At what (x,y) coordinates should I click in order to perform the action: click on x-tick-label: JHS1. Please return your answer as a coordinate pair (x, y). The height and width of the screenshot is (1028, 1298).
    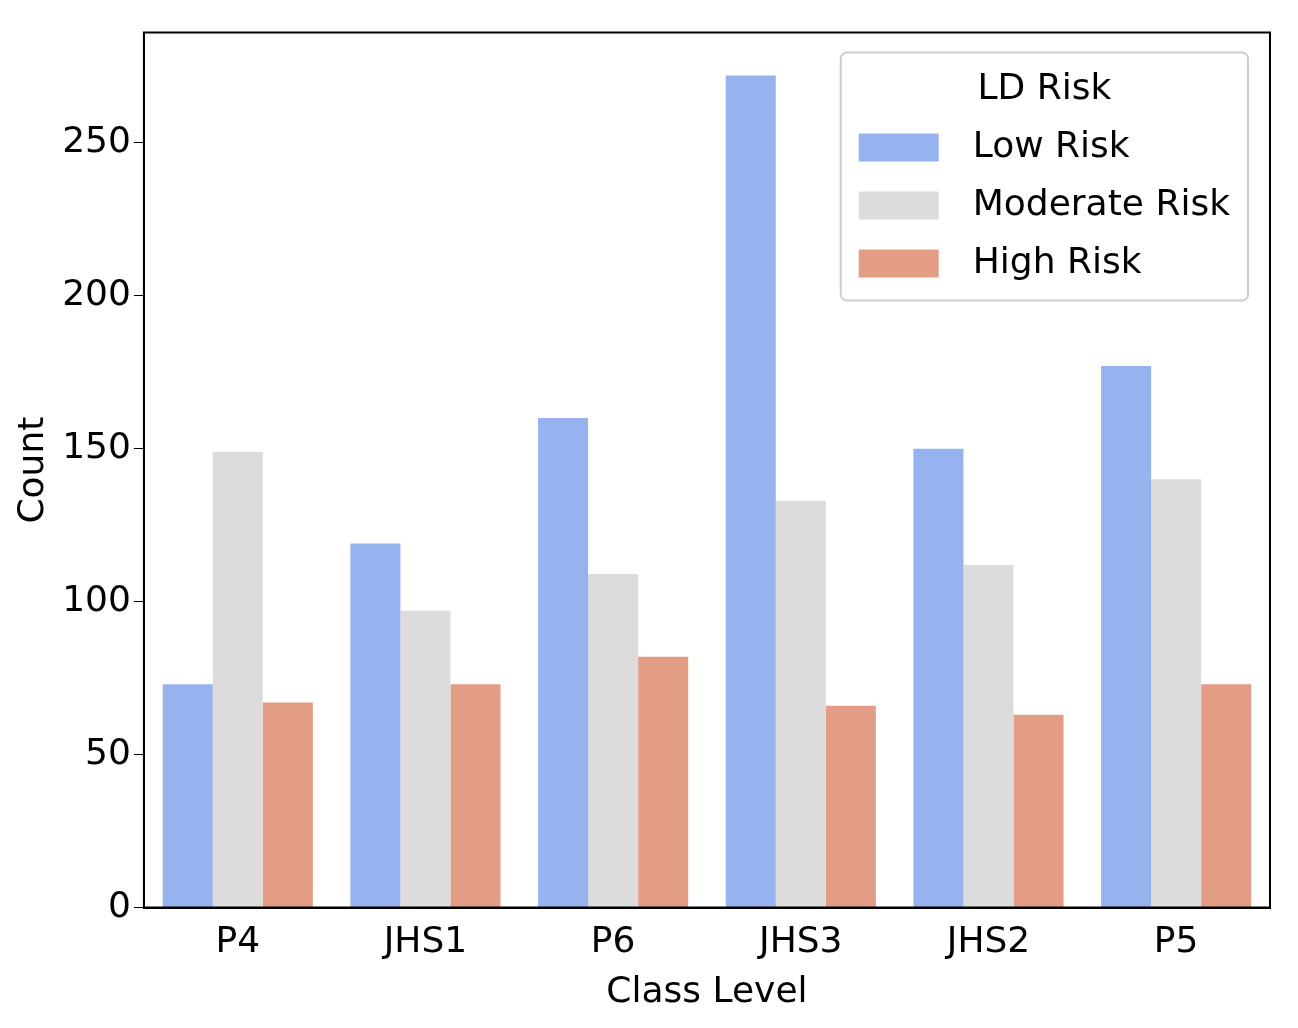
    Looking at the image, I should click on (424, 939).